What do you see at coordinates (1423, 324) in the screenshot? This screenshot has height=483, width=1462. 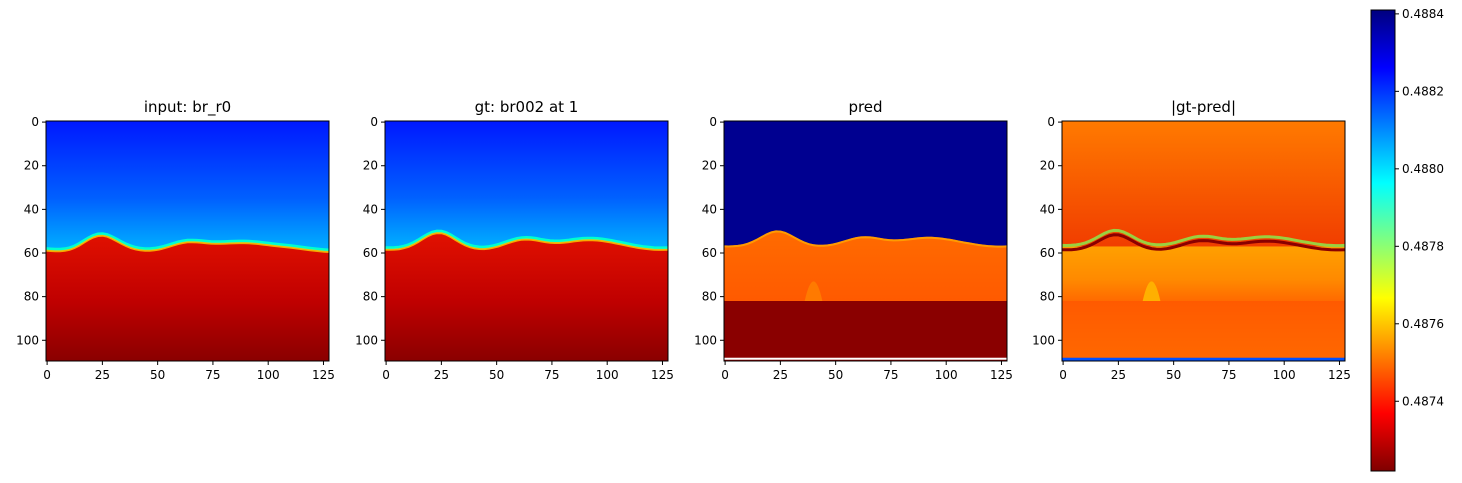 I see `colorbar-tick-label: 0.4876` at bounding box center [1423, 324].